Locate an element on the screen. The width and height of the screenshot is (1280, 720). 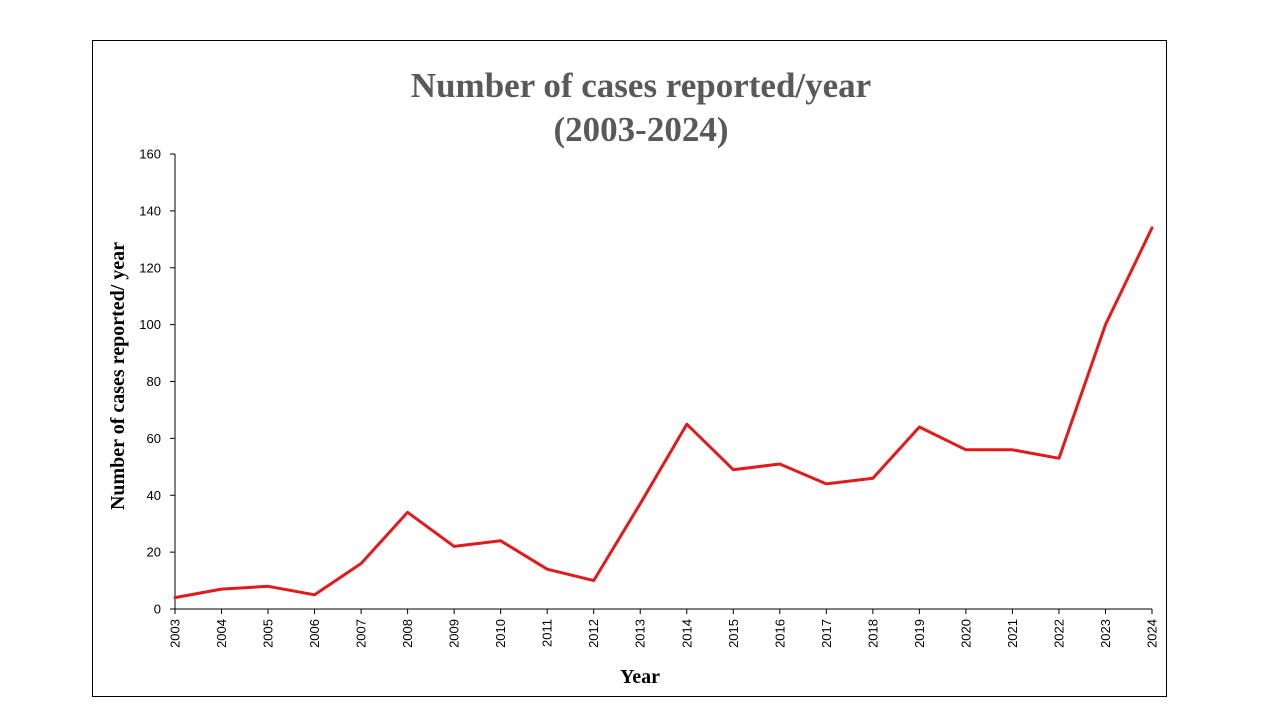
y-tick-label: 140 is located at coordinates (150, 210).